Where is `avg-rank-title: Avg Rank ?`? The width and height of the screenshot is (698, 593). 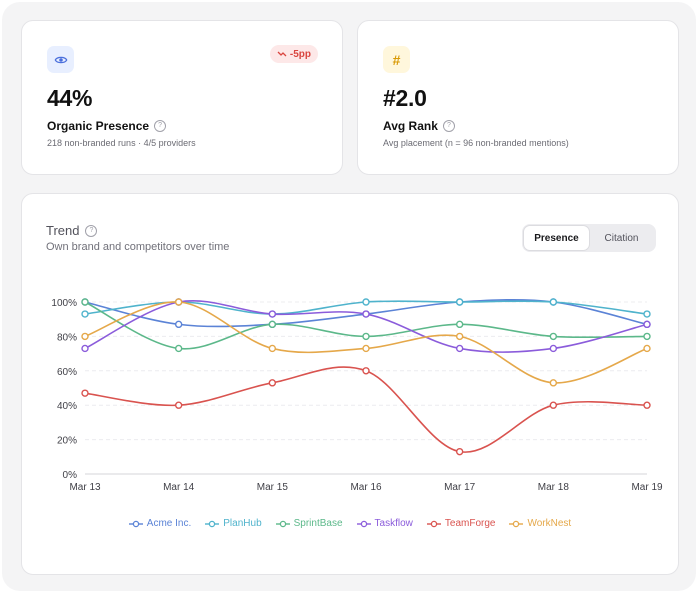
avg-rank-title: Avg Rank ? is located at coordinates (419, 126).